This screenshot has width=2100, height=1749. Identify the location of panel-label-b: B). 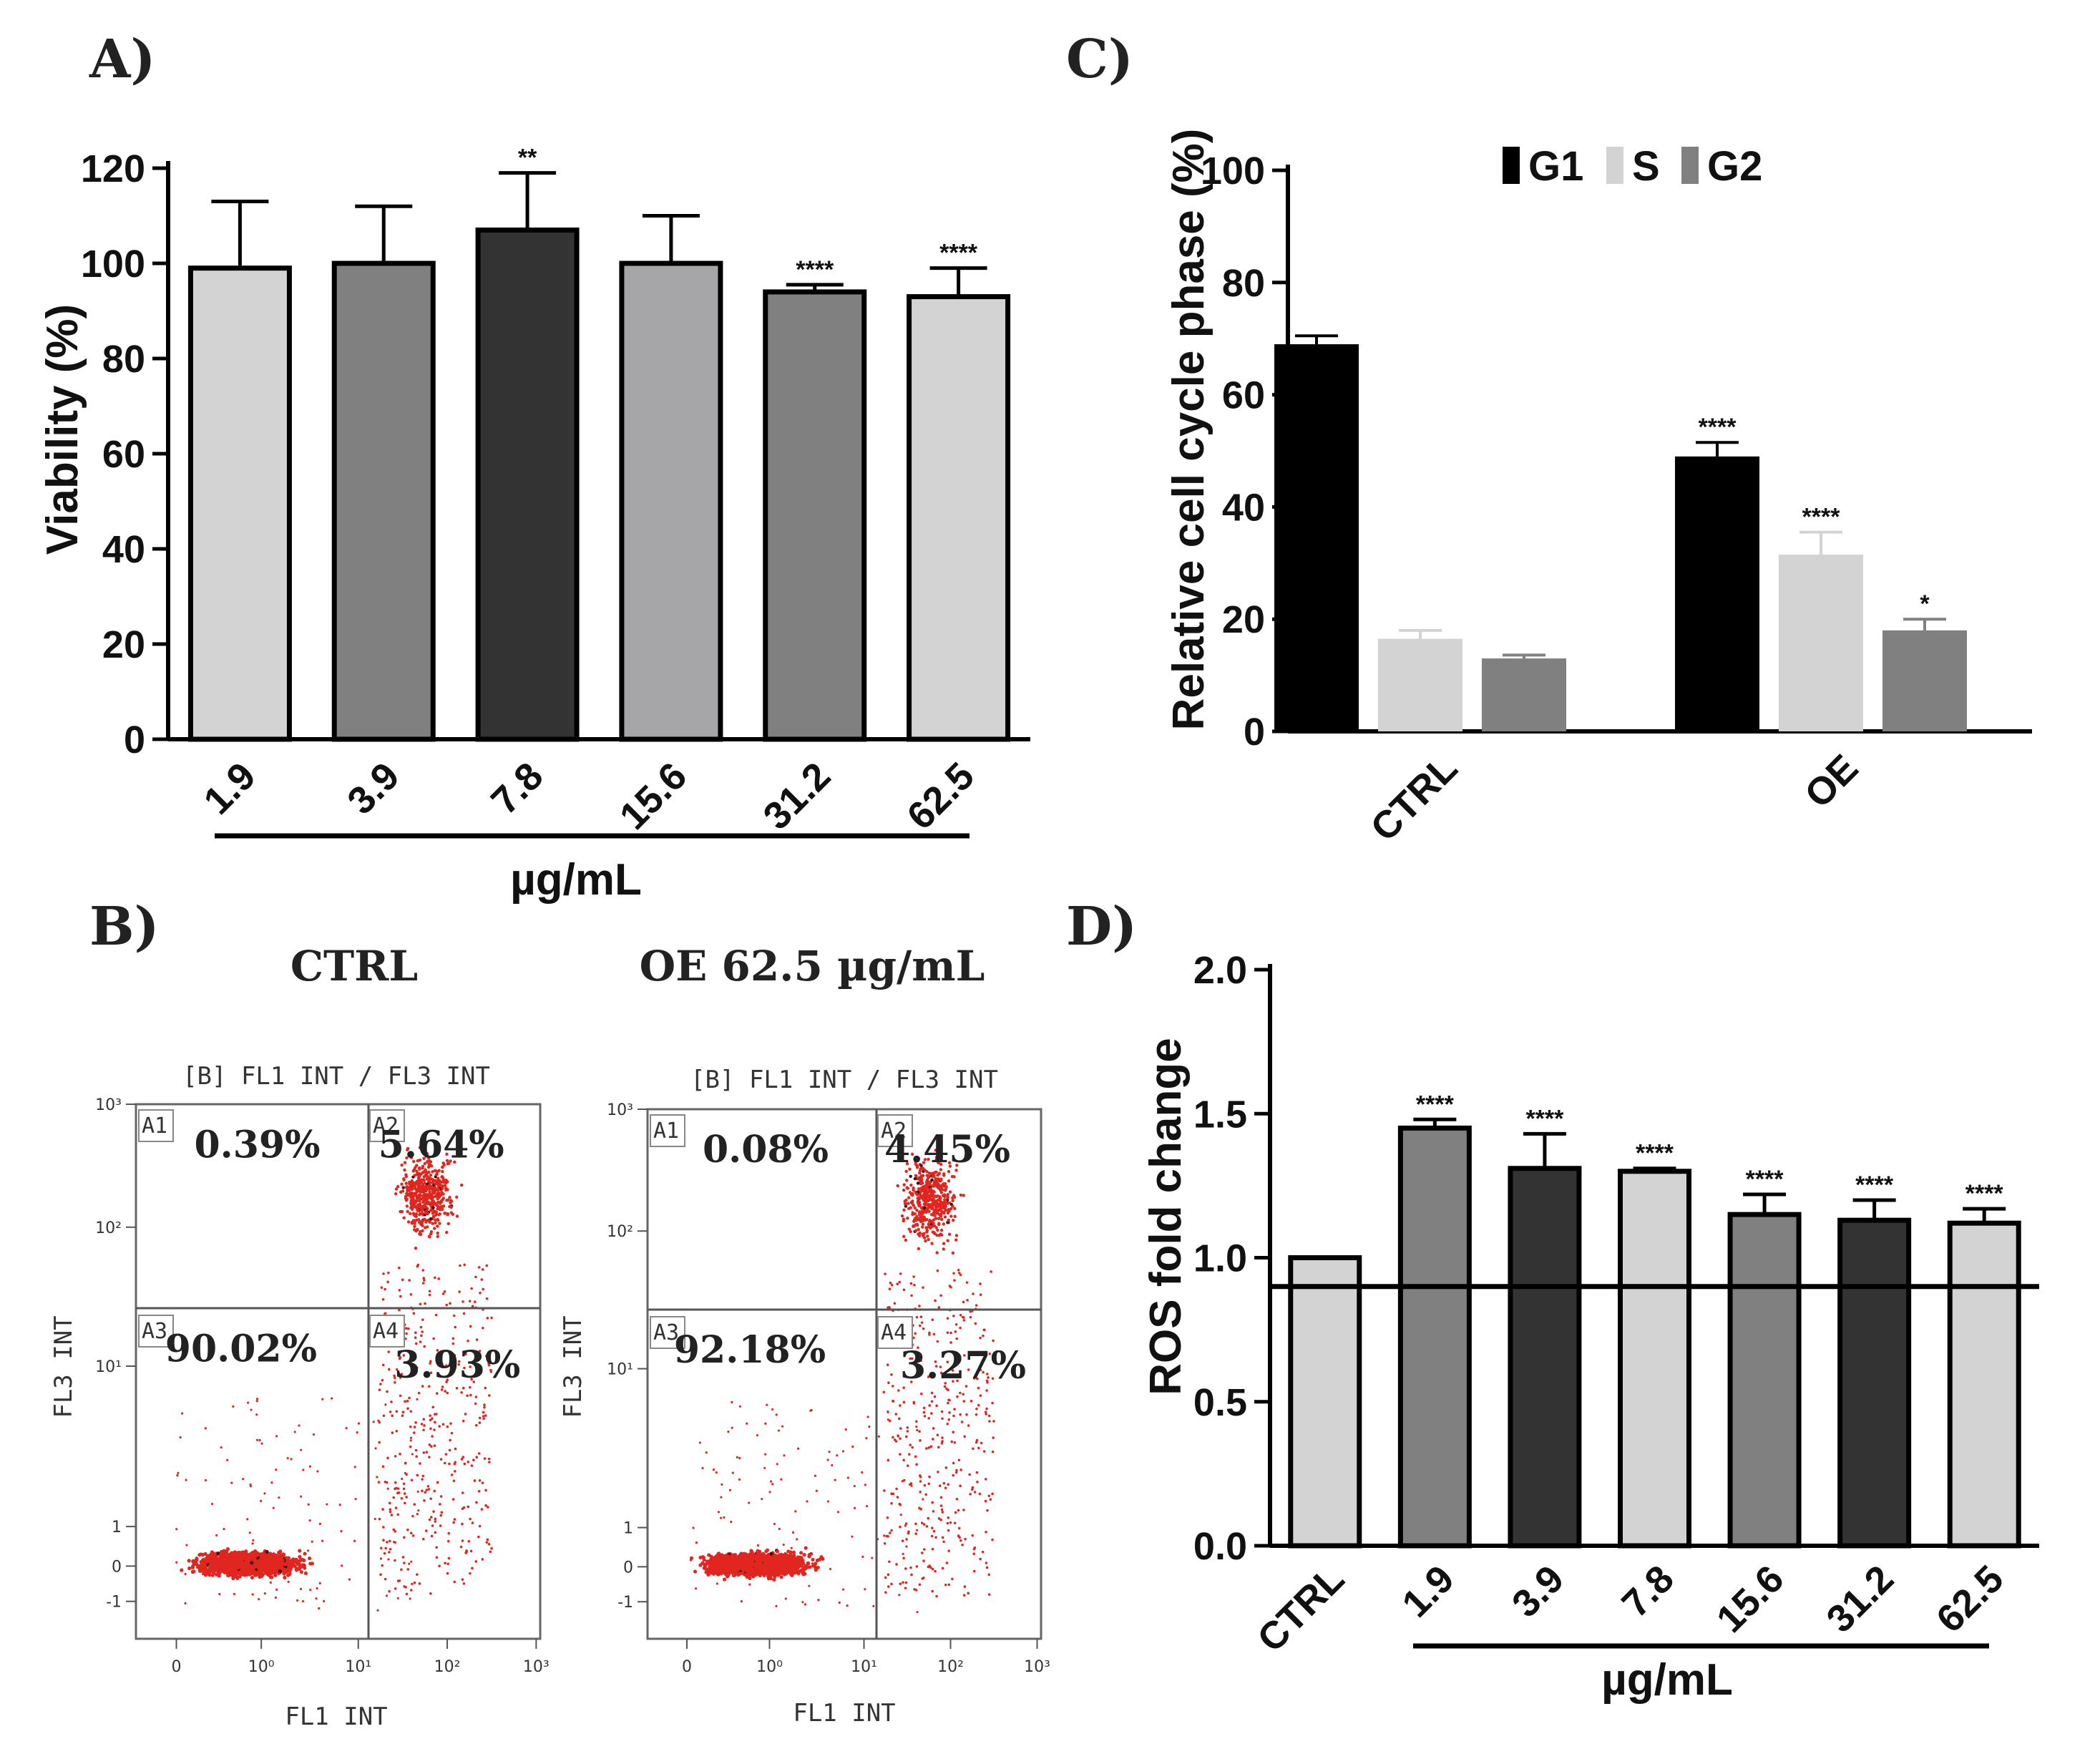
(124, 927).